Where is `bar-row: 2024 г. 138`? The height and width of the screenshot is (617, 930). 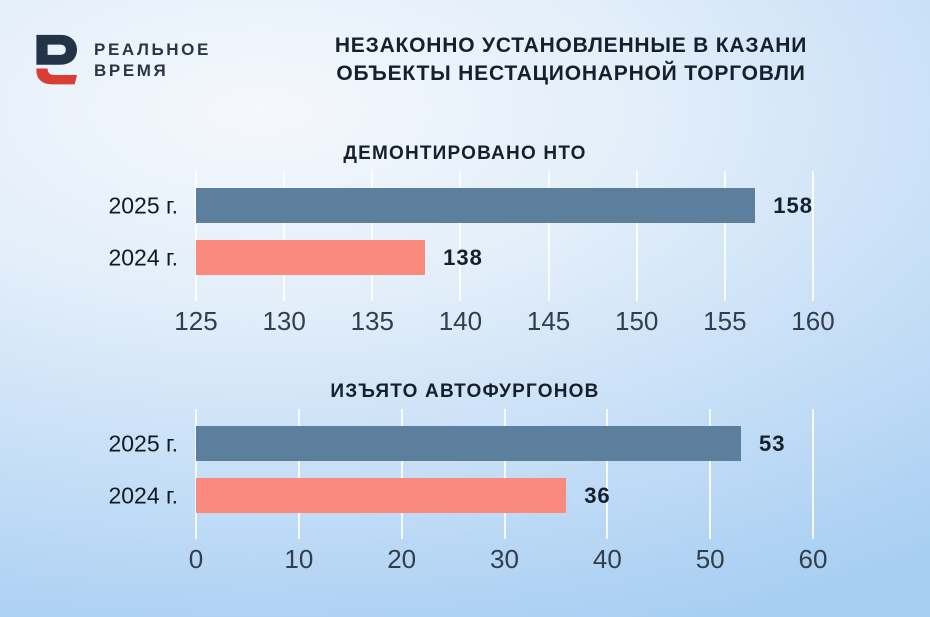 bar-row: 2024 г. 138 is located at coordinates (460, 257).